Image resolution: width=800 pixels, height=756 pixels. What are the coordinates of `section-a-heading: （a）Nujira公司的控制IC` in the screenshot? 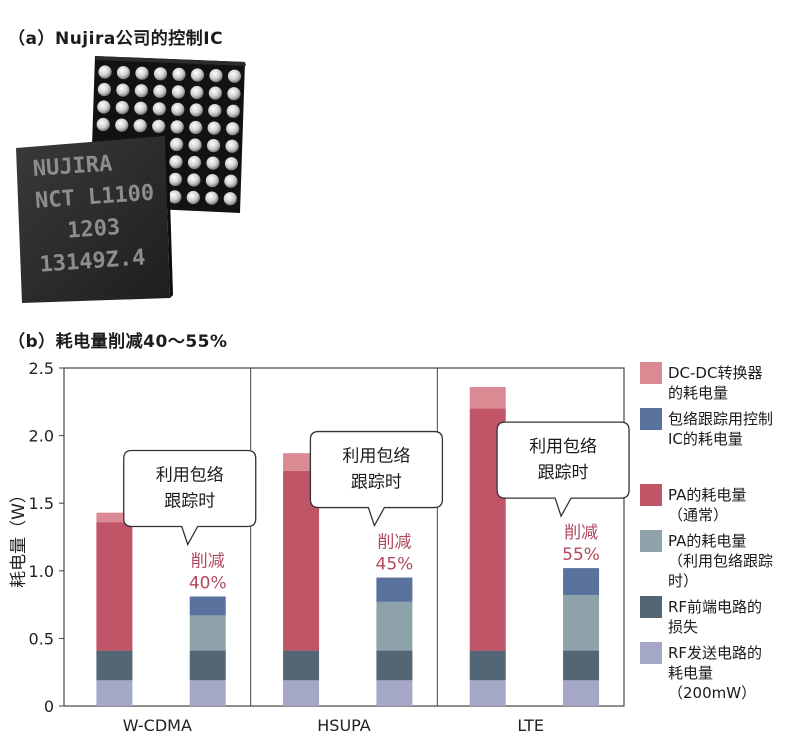 It's located at (116, 39).